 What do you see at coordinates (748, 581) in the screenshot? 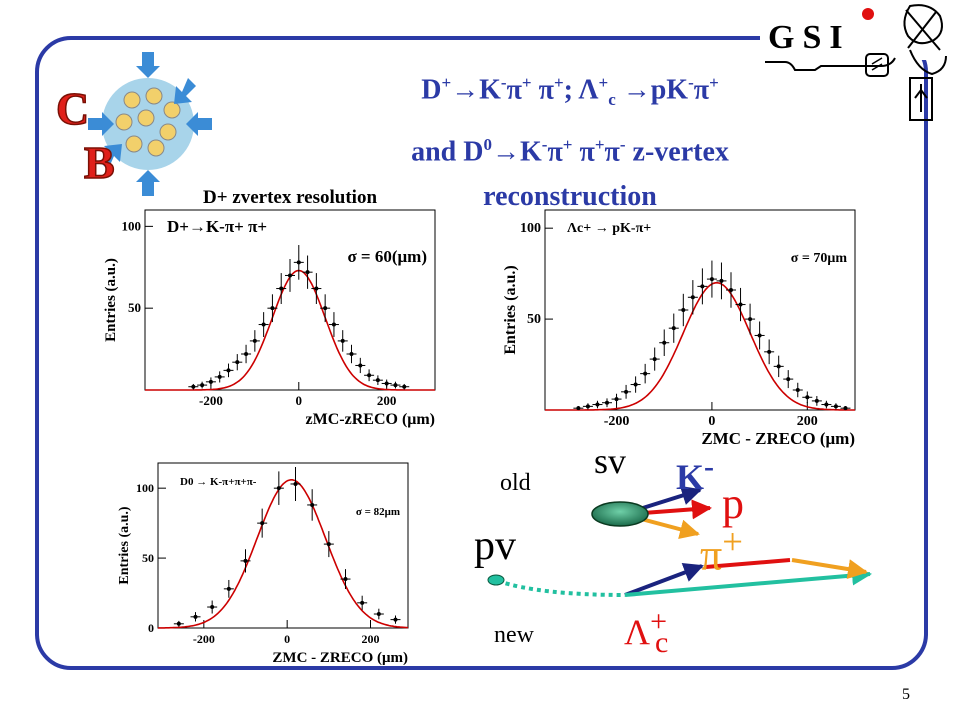
I see `new-proton-track` at bounding box center [748, 581].